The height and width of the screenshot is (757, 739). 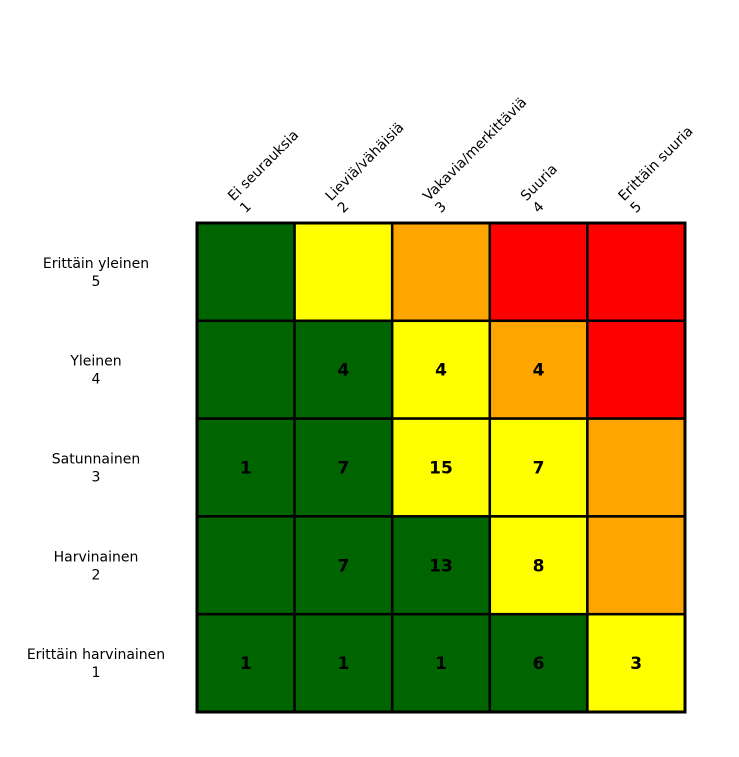 What do you see at coordinates (246, 469) in the screenshot?
I see `cell-value-r3-c1: 1` at bounding box center [246, 469].